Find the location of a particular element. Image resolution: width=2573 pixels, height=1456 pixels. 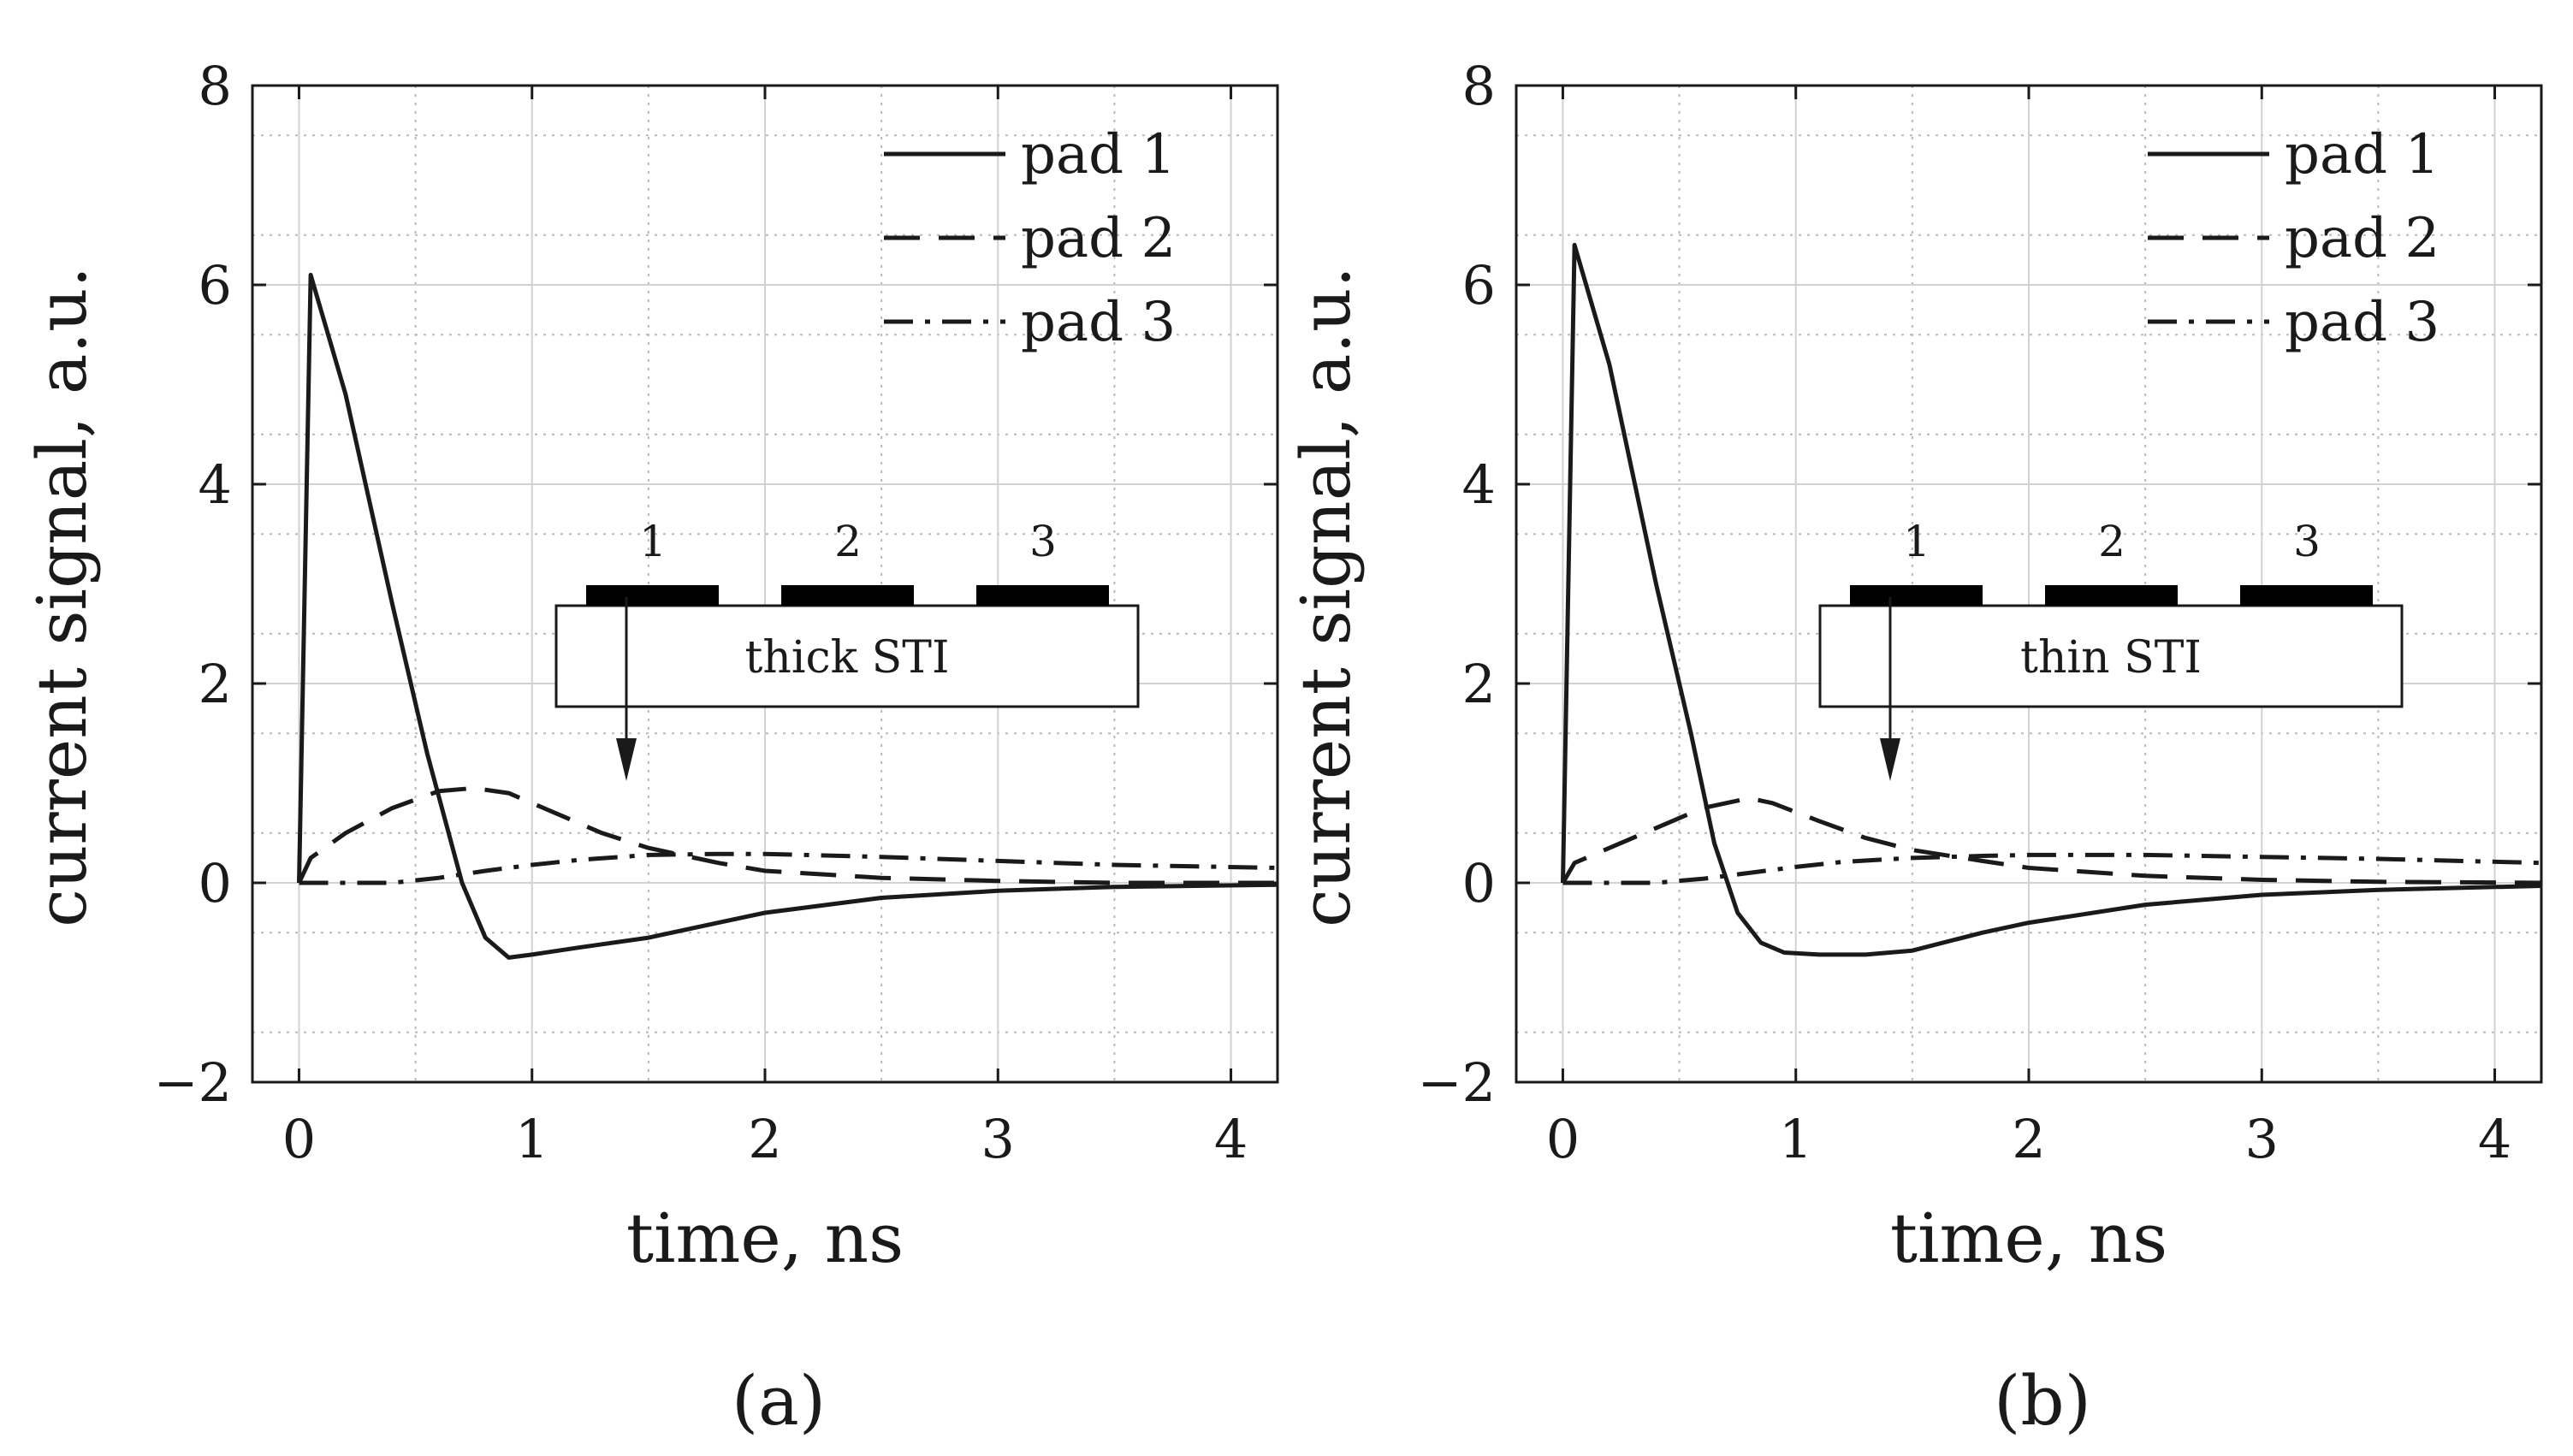

inset-schematic: thin STI 1 2 3 is located at coordinates (2111, 649).